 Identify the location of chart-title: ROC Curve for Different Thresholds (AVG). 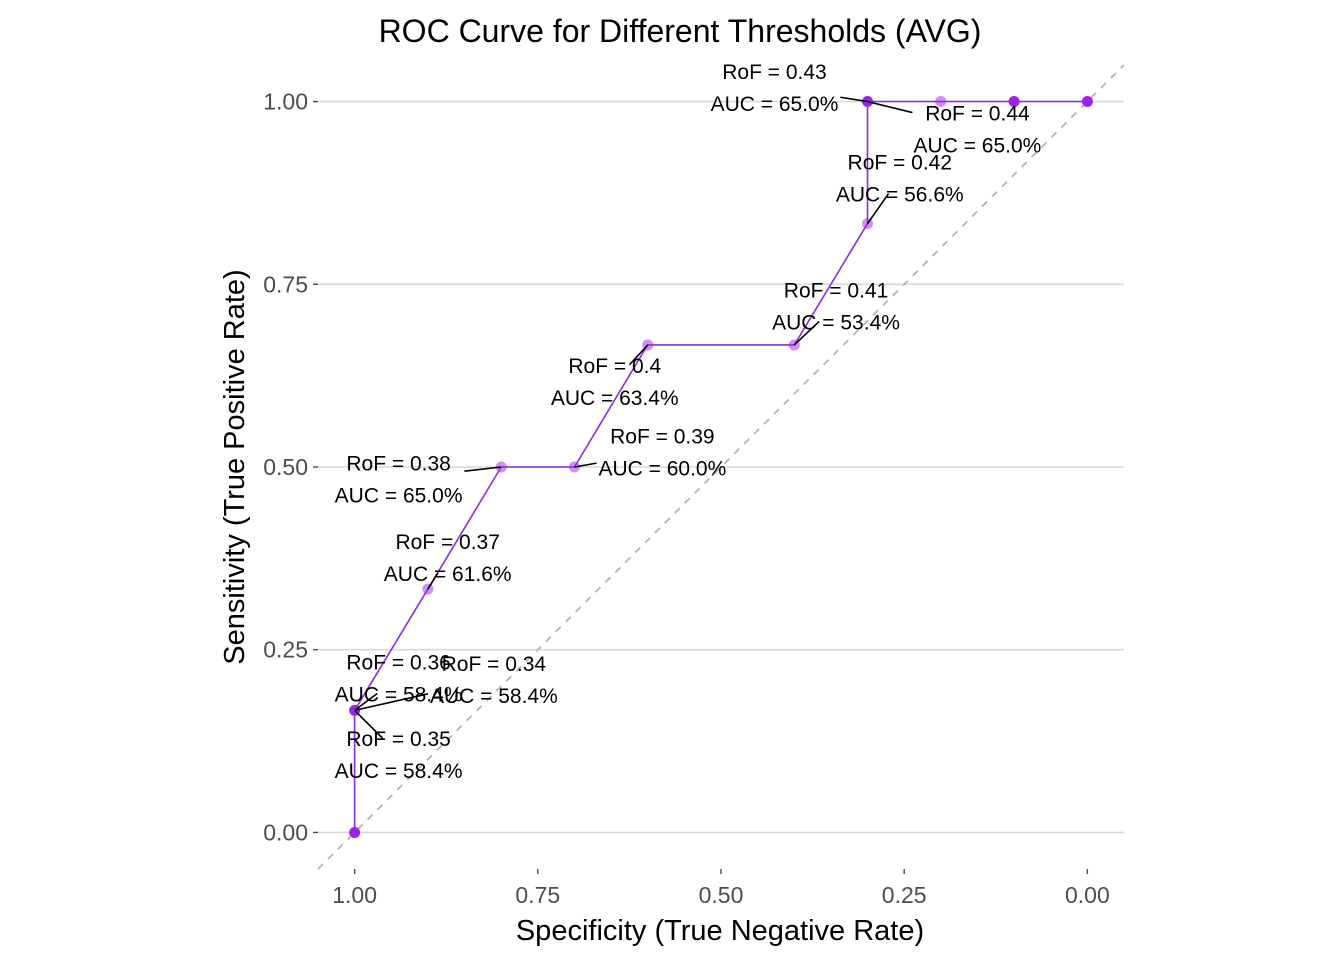
(680, 31).